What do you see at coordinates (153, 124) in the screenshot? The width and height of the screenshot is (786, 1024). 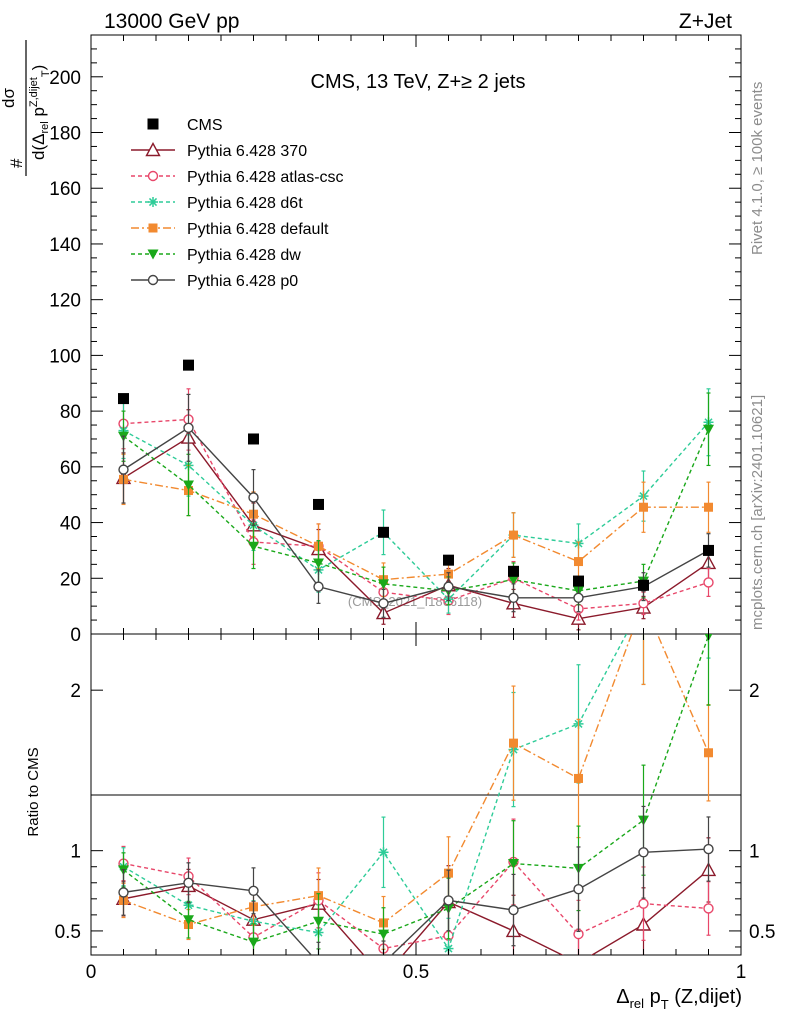 I see `legend-marker-cms` at bounding box center [153, 124].